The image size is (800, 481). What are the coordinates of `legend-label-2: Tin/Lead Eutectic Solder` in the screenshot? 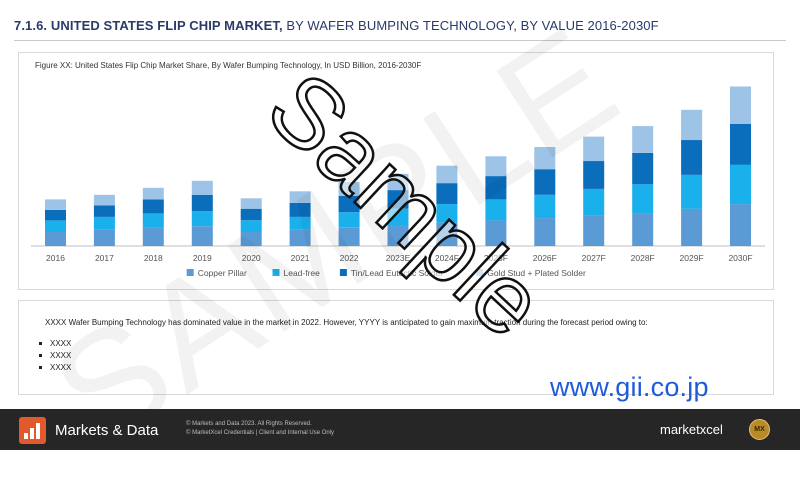 It's located at (397, 273).